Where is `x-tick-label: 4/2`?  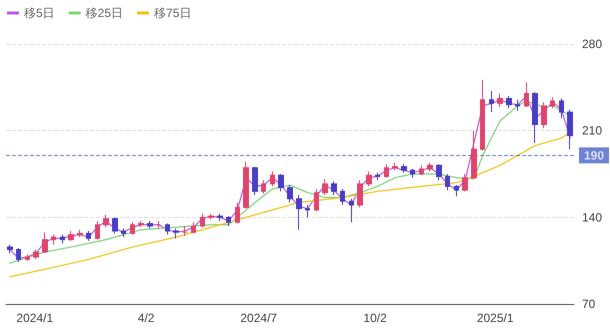
x-tick-label: 4/2 is located at coordinates (146, 318).